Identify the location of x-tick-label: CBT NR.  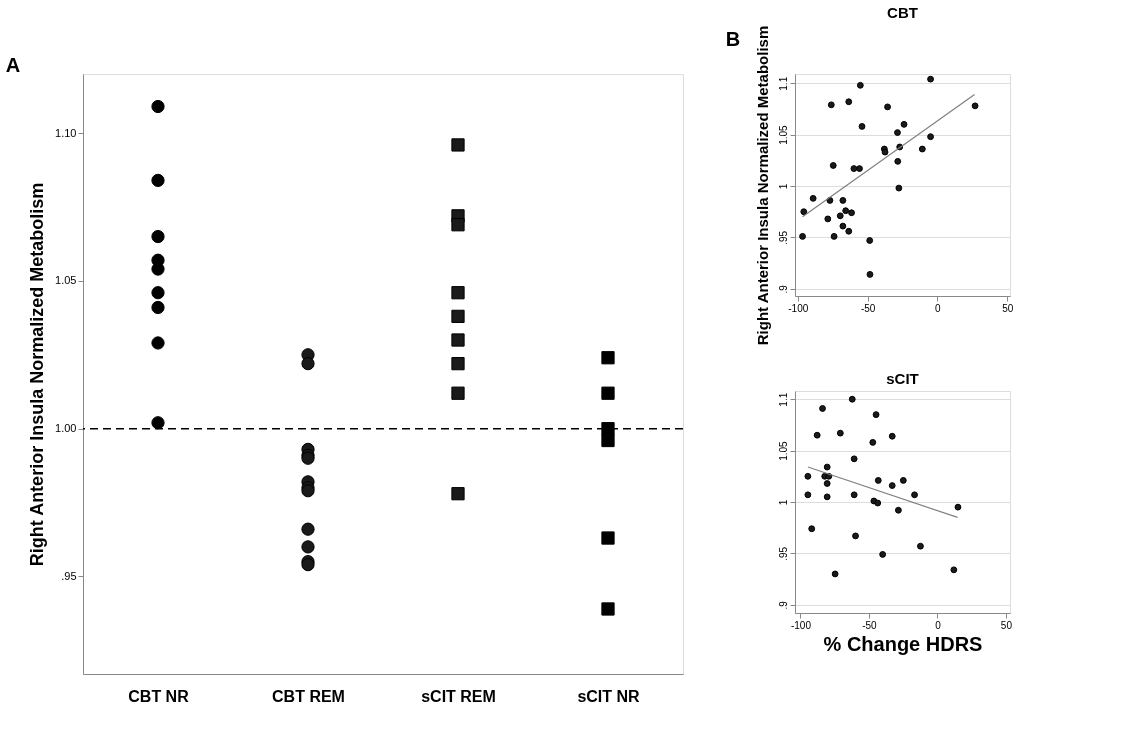
(159, 696).